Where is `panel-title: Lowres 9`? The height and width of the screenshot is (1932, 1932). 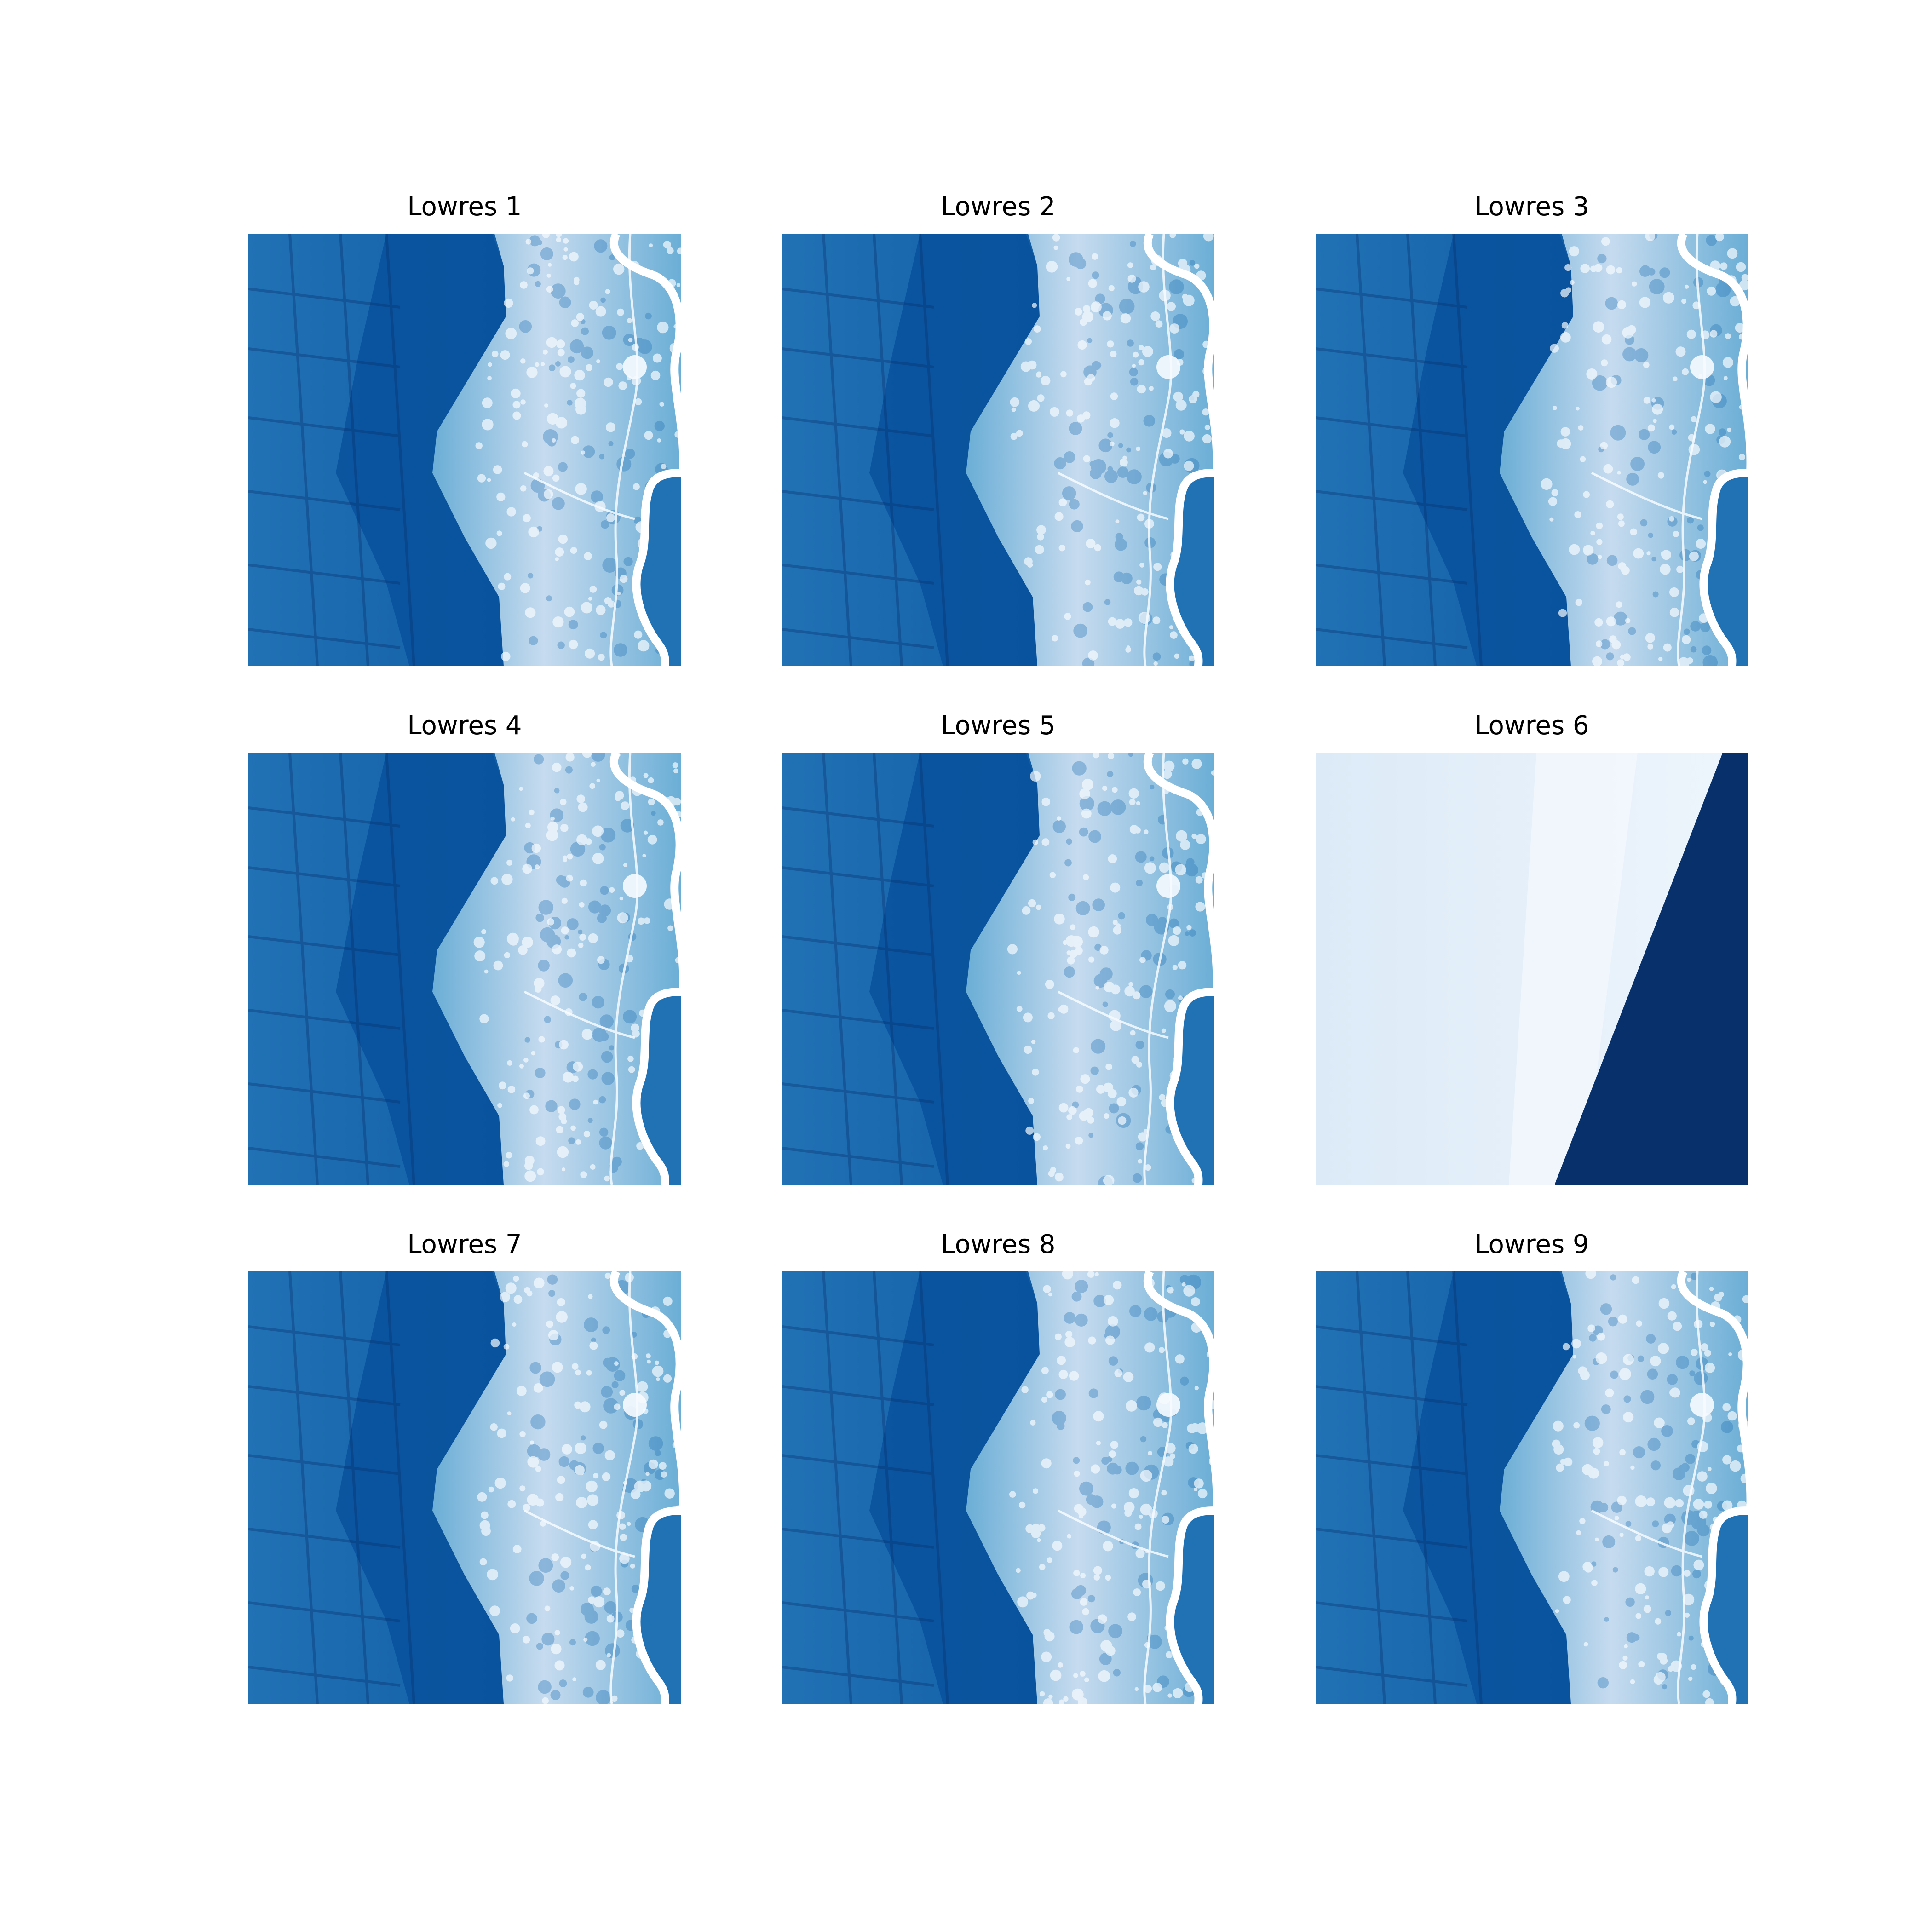
panel-title: Lowres 9 is located at coordinates (1531, 1244).